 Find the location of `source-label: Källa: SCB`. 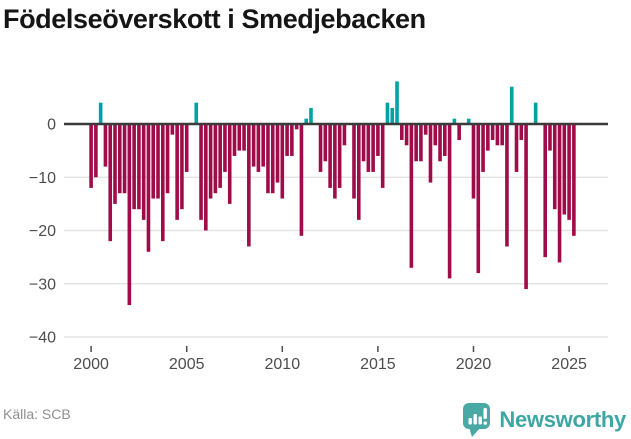

source-label: Källa: SCB is located at coordinates (37, 414).